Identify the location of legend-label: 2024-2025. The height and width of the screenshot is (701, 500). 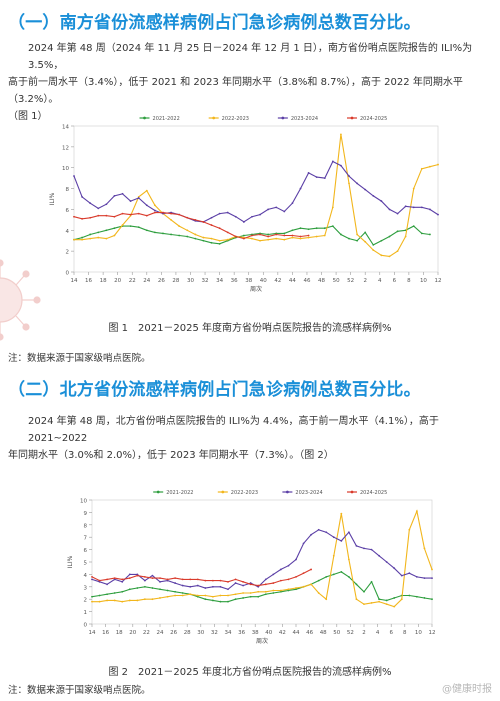
(373, 119).